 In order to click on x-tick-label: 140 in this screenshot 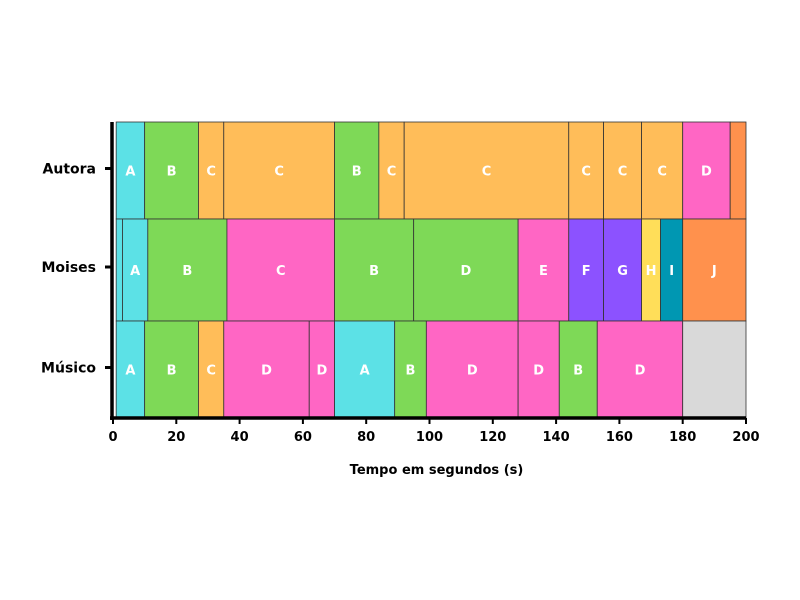, I will do `click(556, 437)`.